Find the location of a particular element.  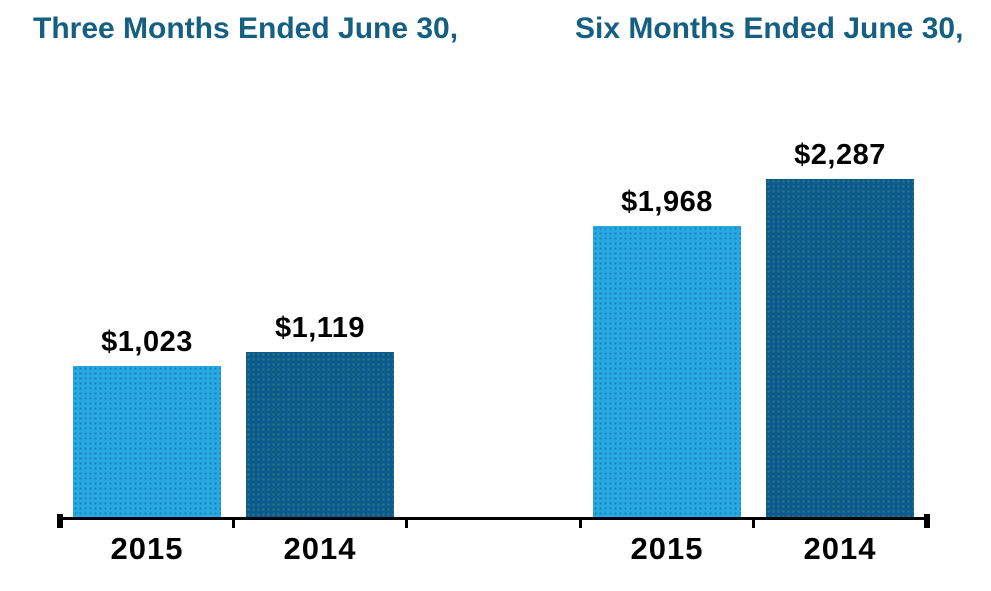

value-label: $1,119 is located at coordinates (320, 328).